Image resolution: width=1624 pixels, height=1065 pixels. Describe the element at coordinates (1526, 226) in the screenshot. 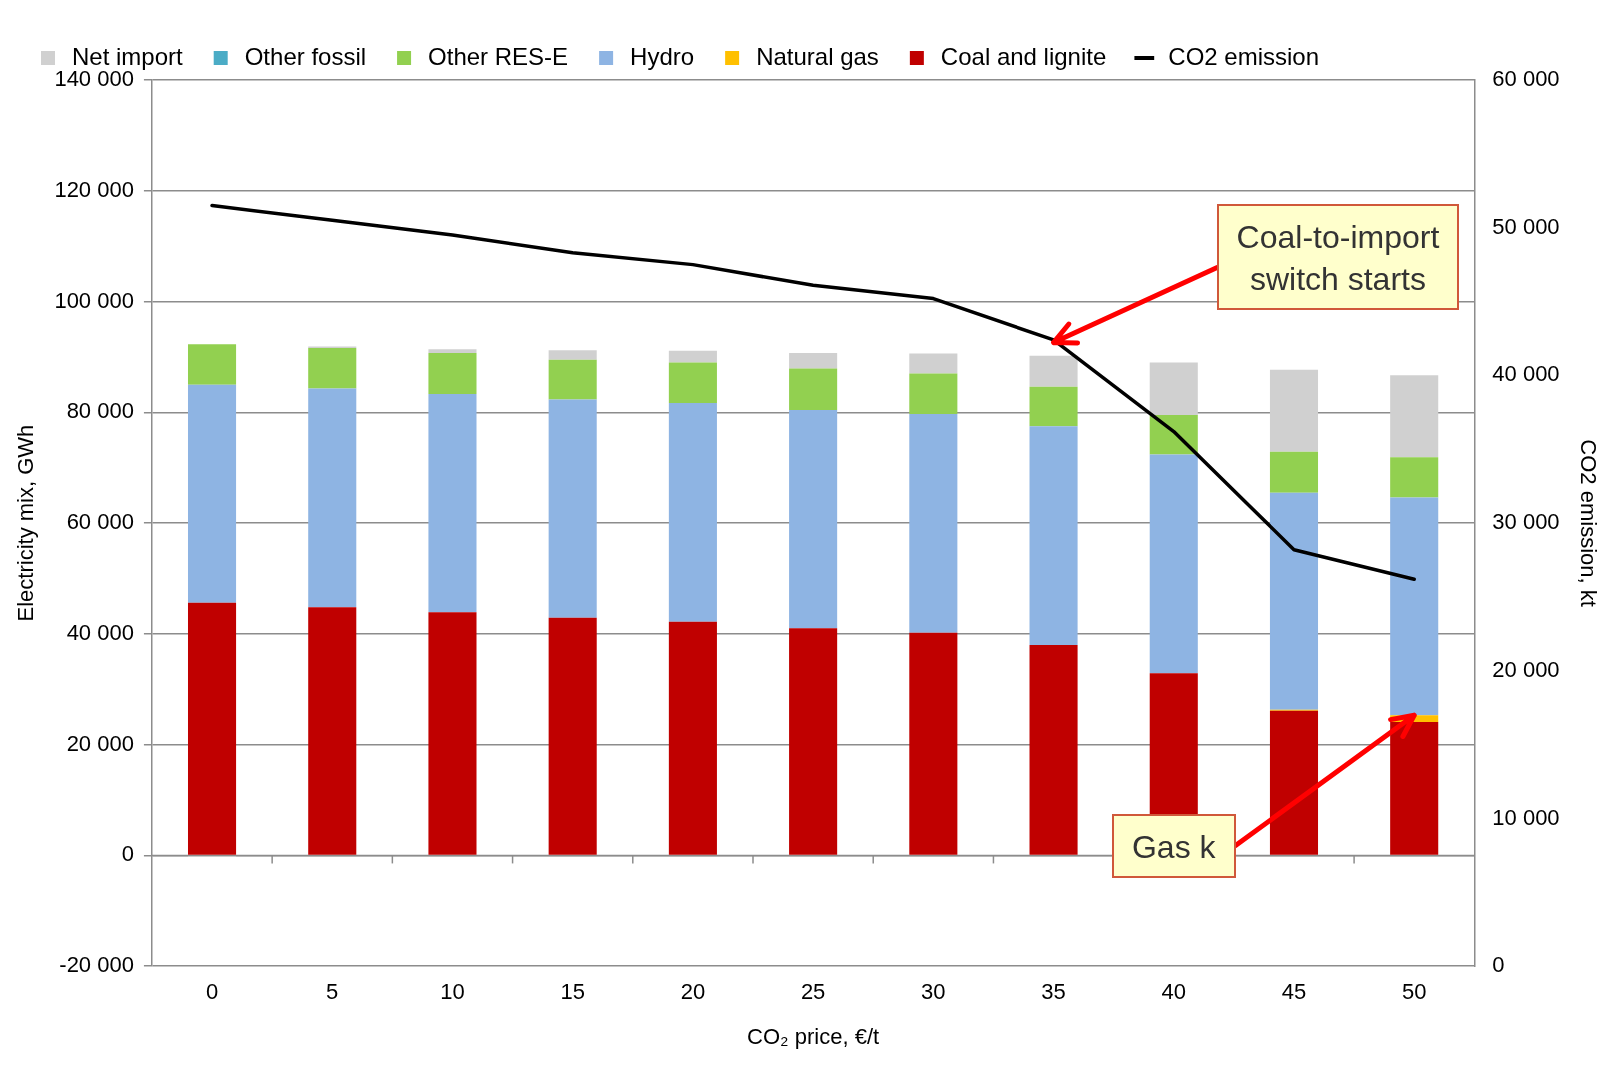

I see `y2-tick-label: 50 000` at that location.